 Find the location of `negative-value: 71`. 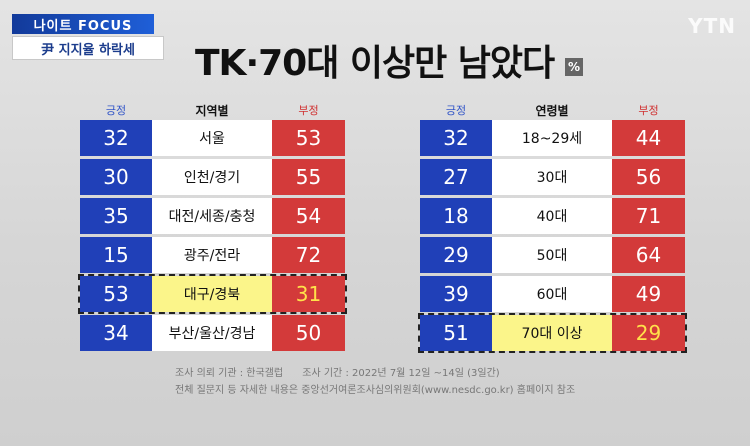

negative-value: 71 is located at coordinates (648, 216).